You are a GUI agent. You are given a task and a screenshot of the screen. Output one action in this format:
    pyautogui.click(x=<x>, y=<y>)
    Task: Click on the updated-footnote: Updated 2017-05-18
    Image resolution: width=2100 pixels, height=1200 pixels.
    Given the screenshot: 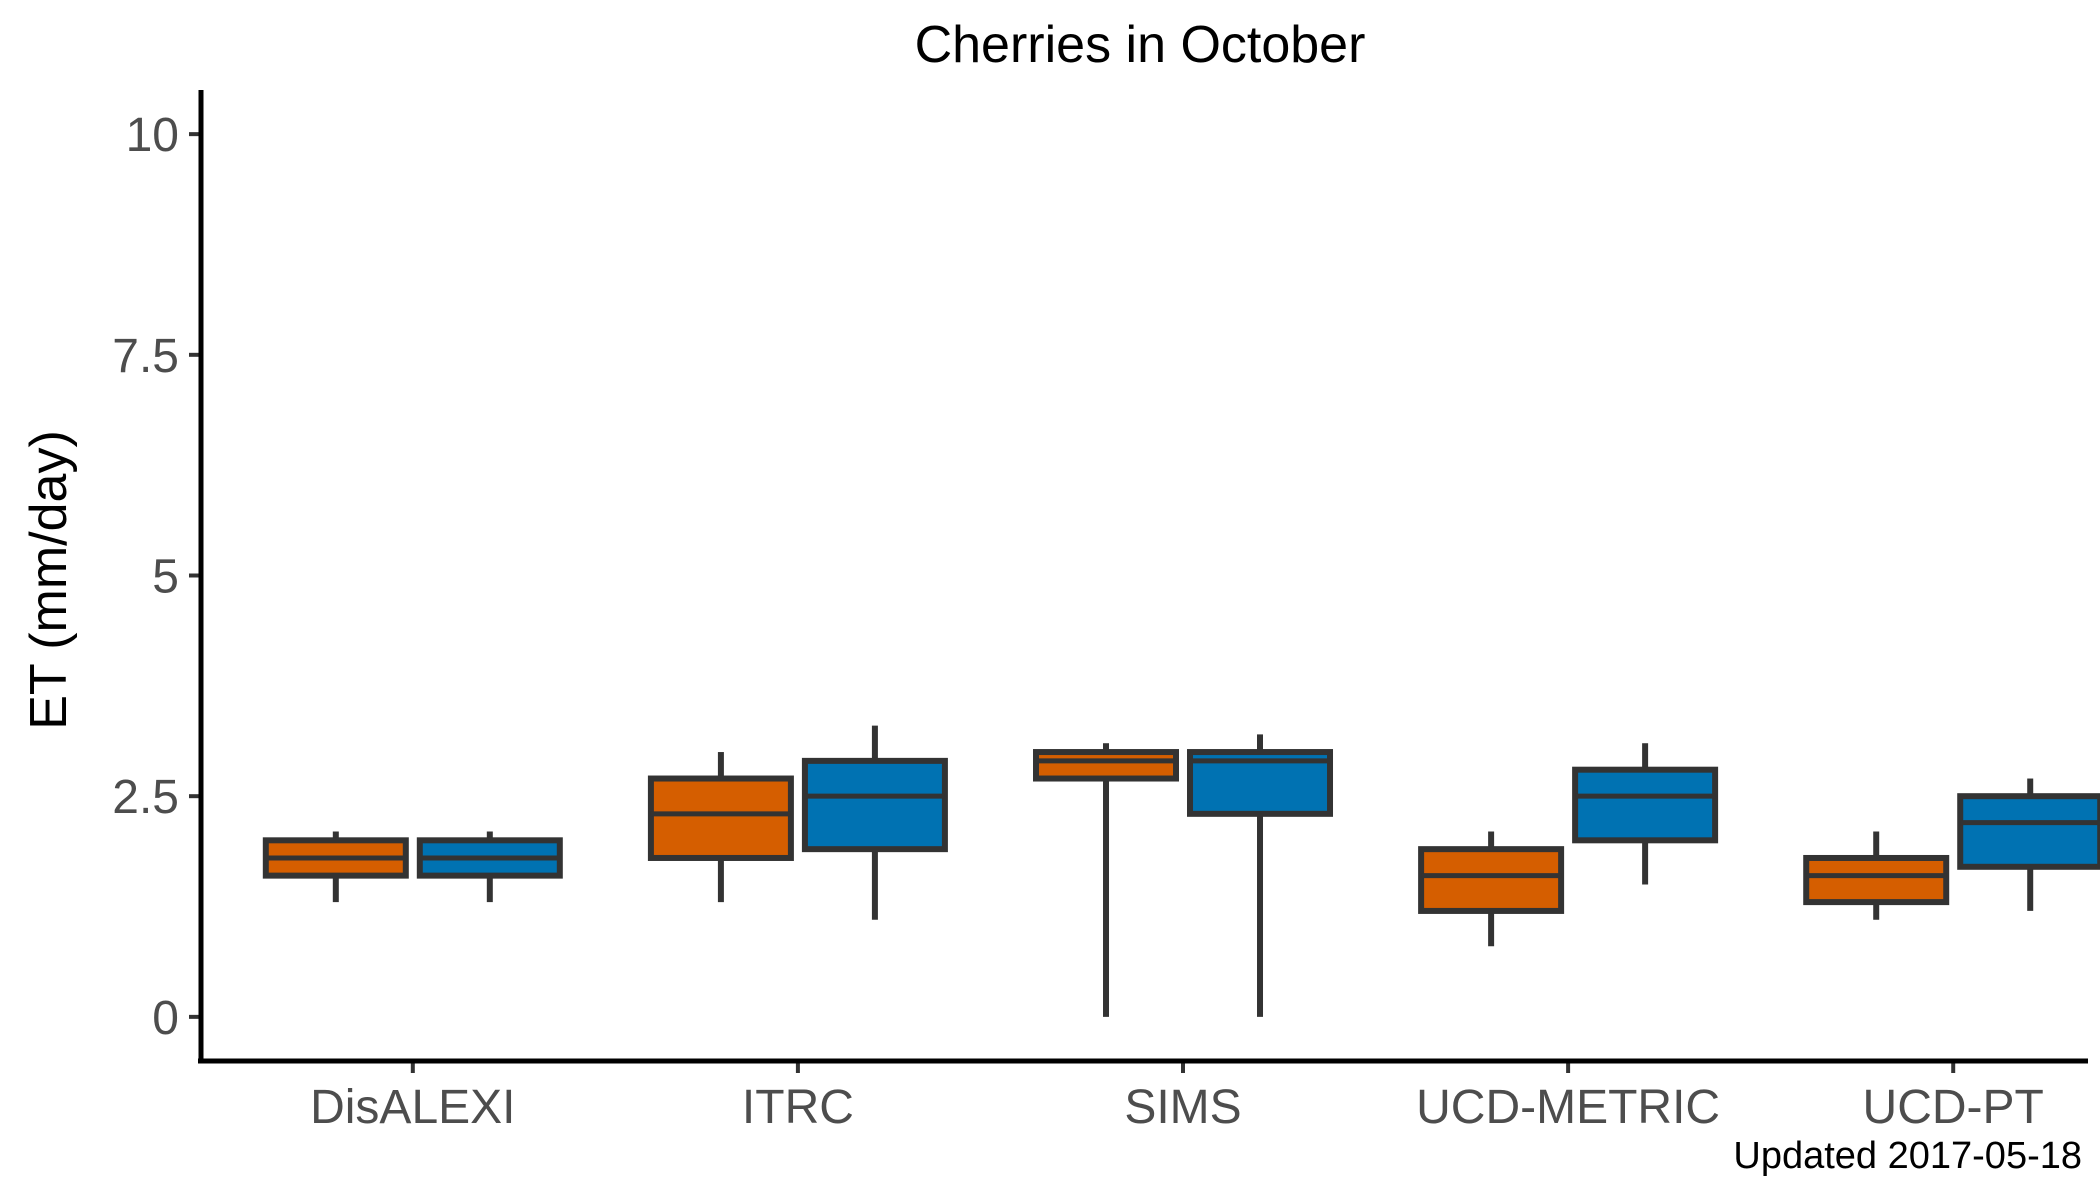 What is the action you would take?
    pyautogui.click(x=1907, y=1156)
    